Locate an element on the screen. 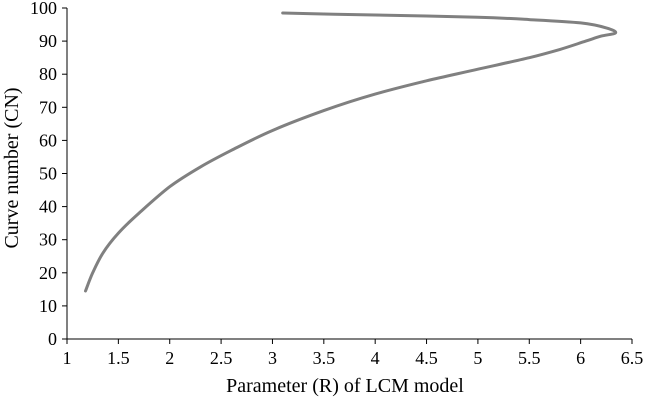 This screenshot has width=650, height=400. y-tick-label: 60 is located at coordinates (48, 140).